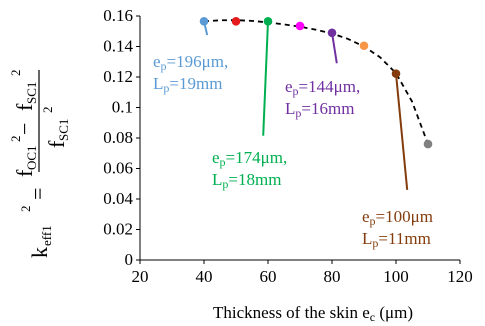 This screenshot has height=326, width=485. I want to click on y-label-den-f-sub: SC1, so click(63, 130).